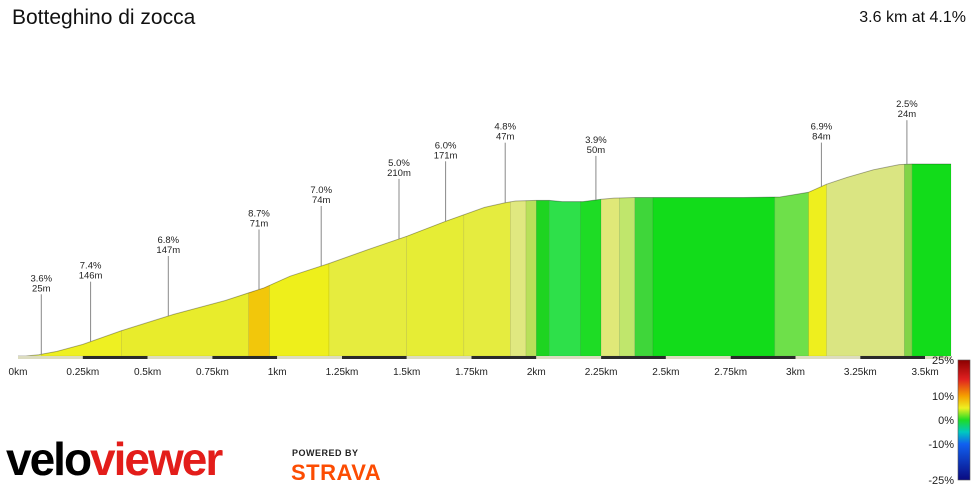  Describe the element at coordinates (860, 372) in the screenshot. I see `x-tick-label: 3.25km` at that location.